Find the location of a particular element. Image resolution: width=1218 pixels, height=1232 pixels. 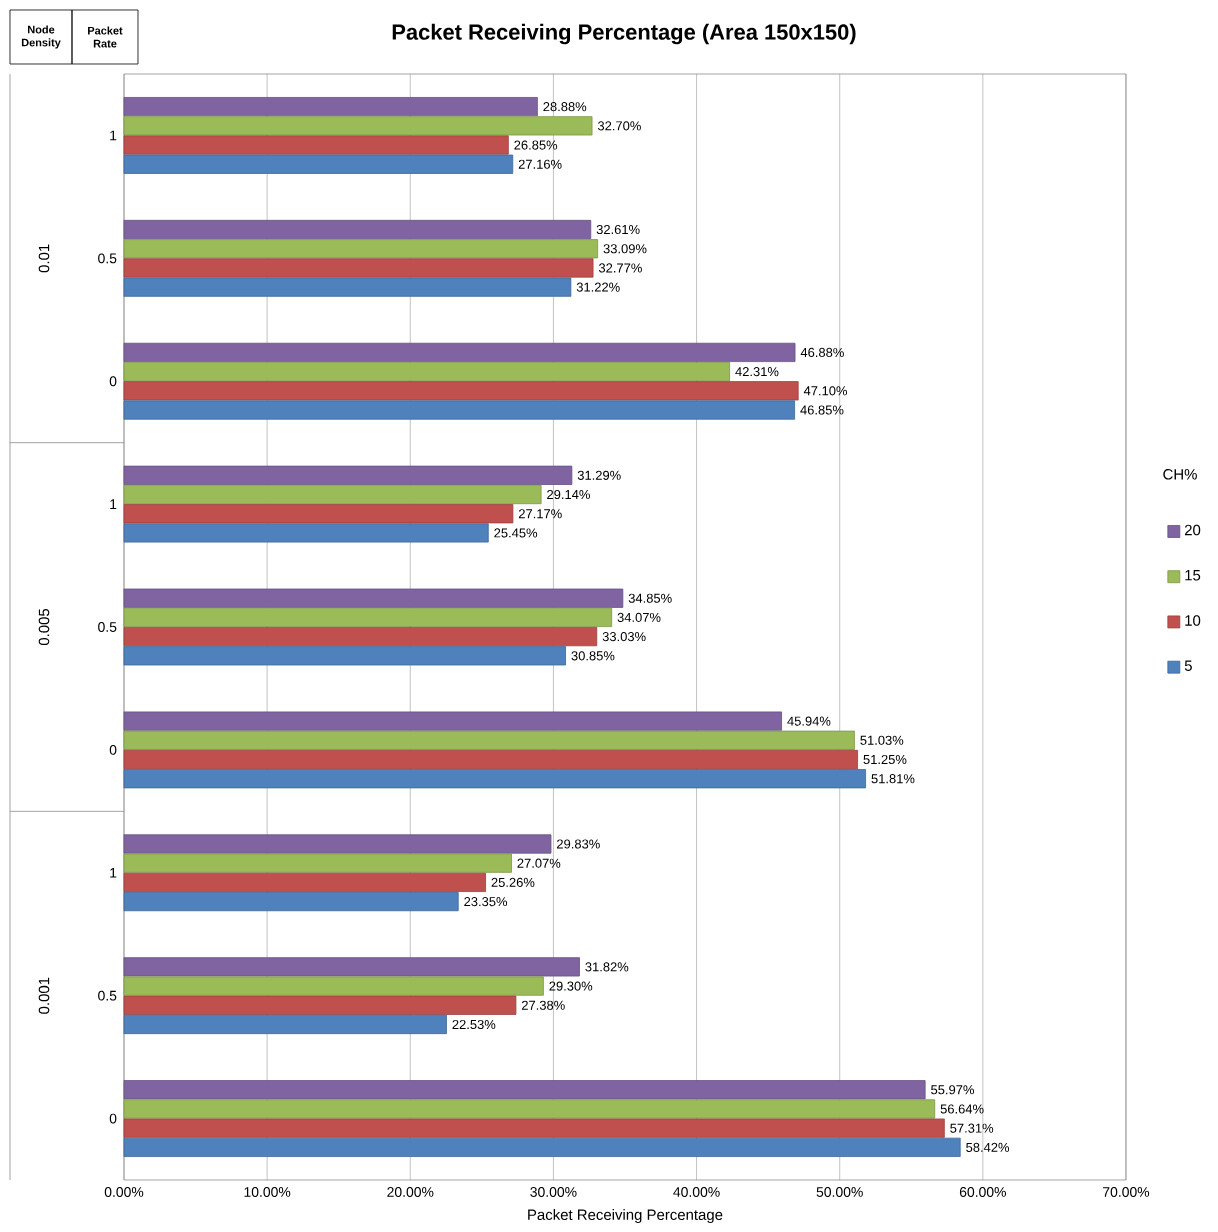

chart-title: Packet Receiving Percentage (Area 150x150) is located at coordinates (624, 34).